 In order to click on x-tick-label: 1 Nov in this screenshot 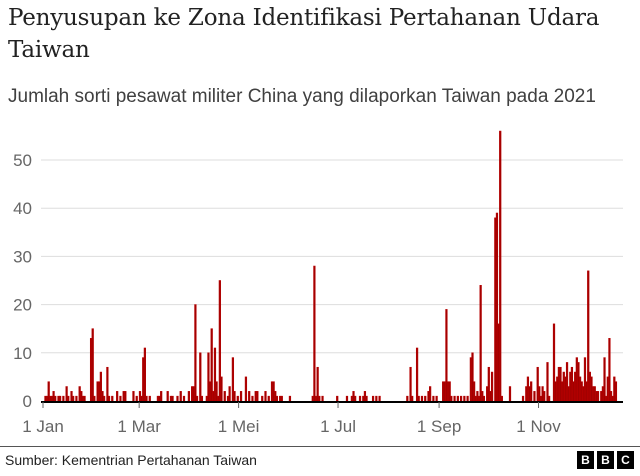, I will do `click(538, 426)`.